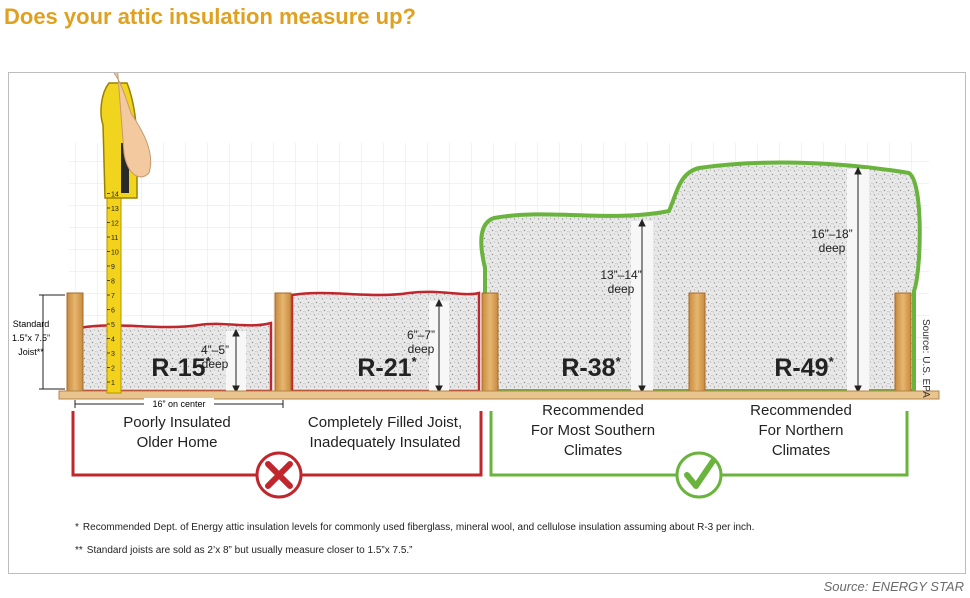 The width and height of the screenshot is (970, 598). I want to click on check-mark-icon, so click(699, 475).